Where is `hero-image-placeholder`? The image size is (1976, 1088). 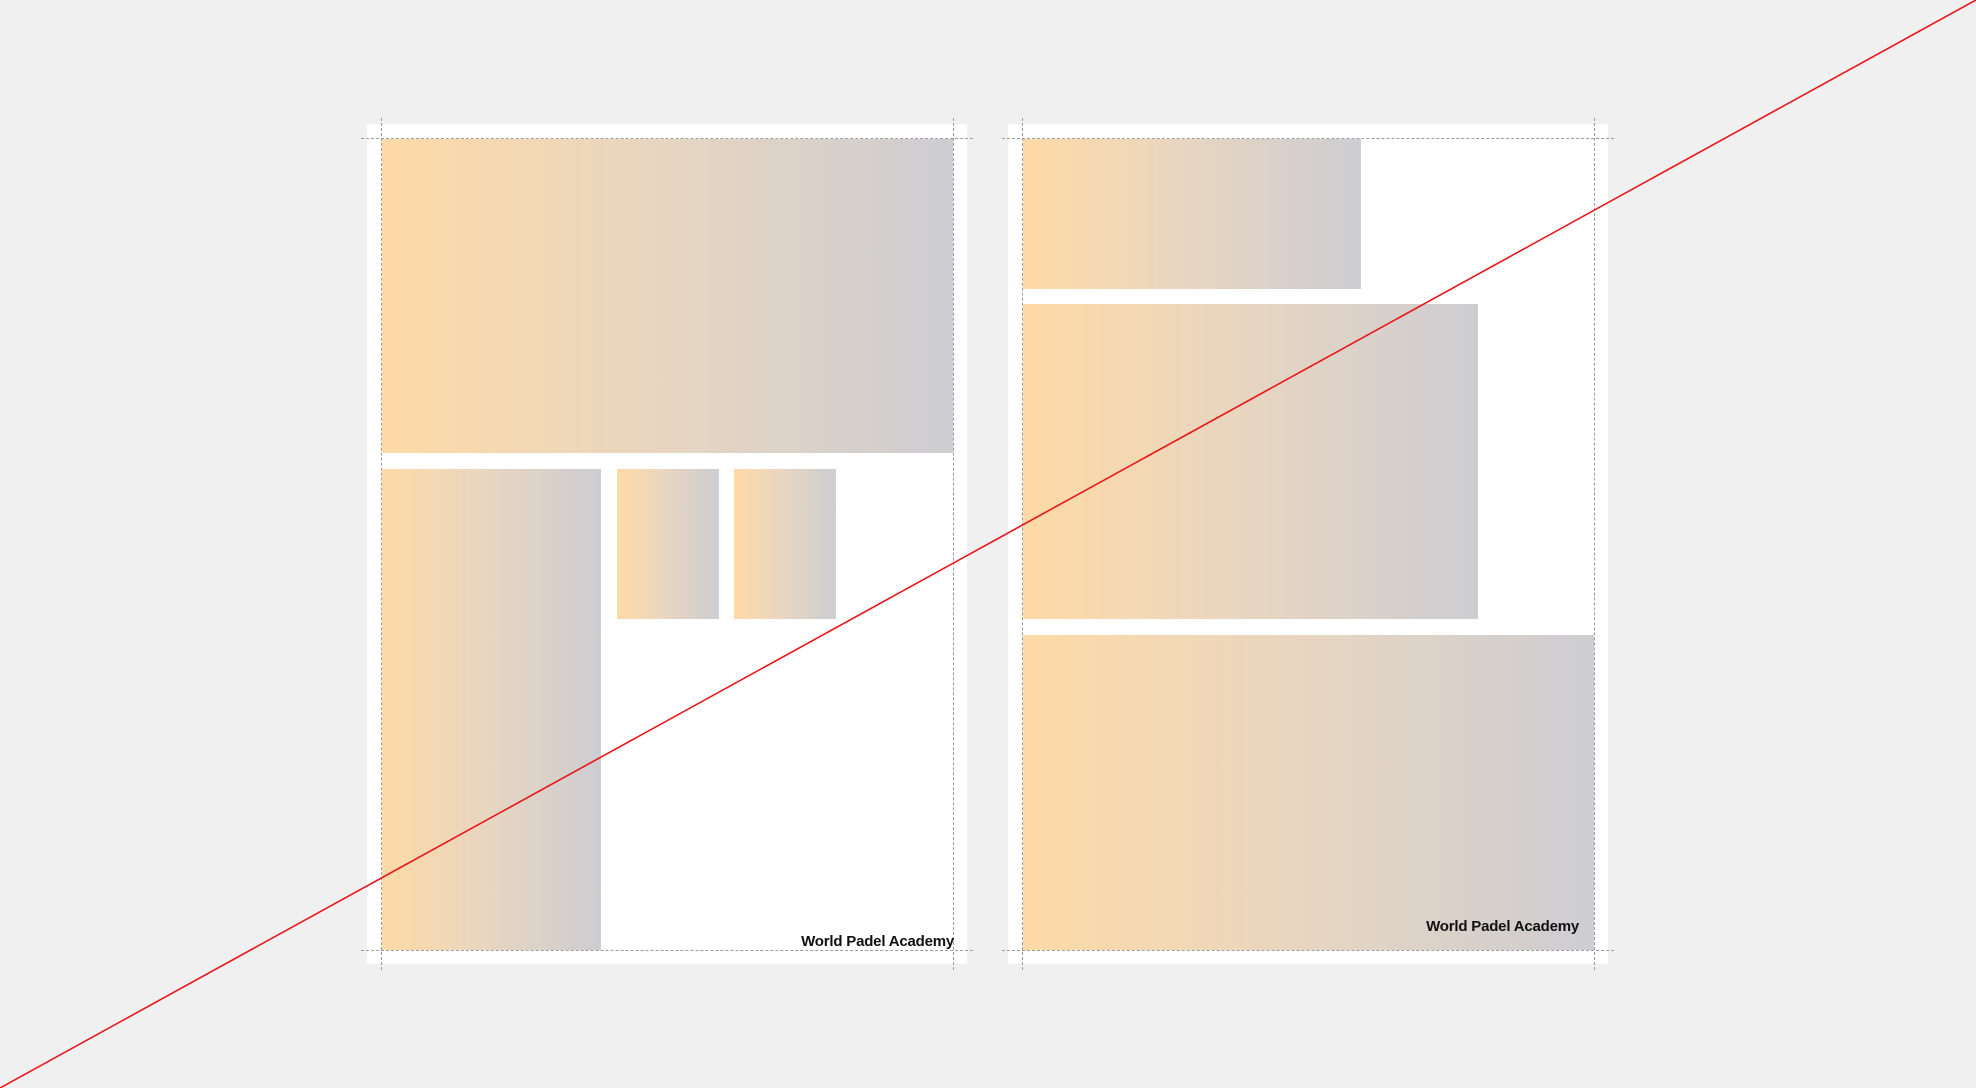 hero-image-placeholder is located at coordinates (667, 296).